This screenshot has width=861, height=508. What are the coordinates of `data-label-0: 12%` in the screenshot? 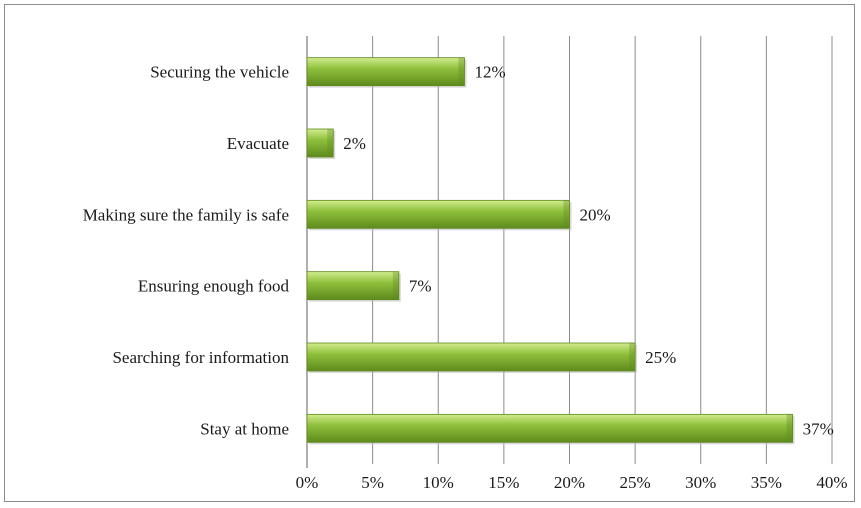 It's located at (490, 72).